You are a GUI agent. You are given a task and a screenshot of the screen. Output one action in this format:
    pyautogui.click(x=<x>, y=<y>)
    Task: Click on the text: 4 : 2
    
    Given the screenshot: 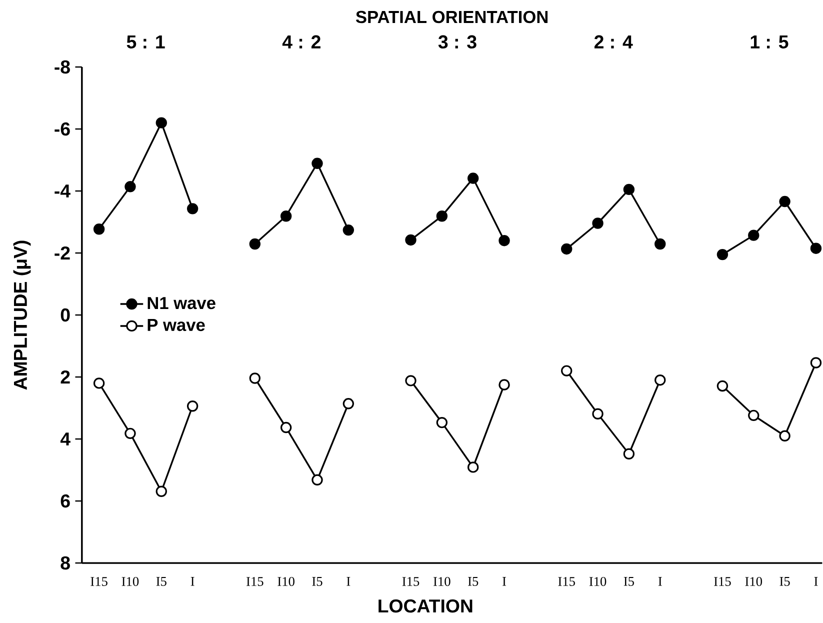 What is the action you would take?
    pyautogui.click(x=301, y=41)
    